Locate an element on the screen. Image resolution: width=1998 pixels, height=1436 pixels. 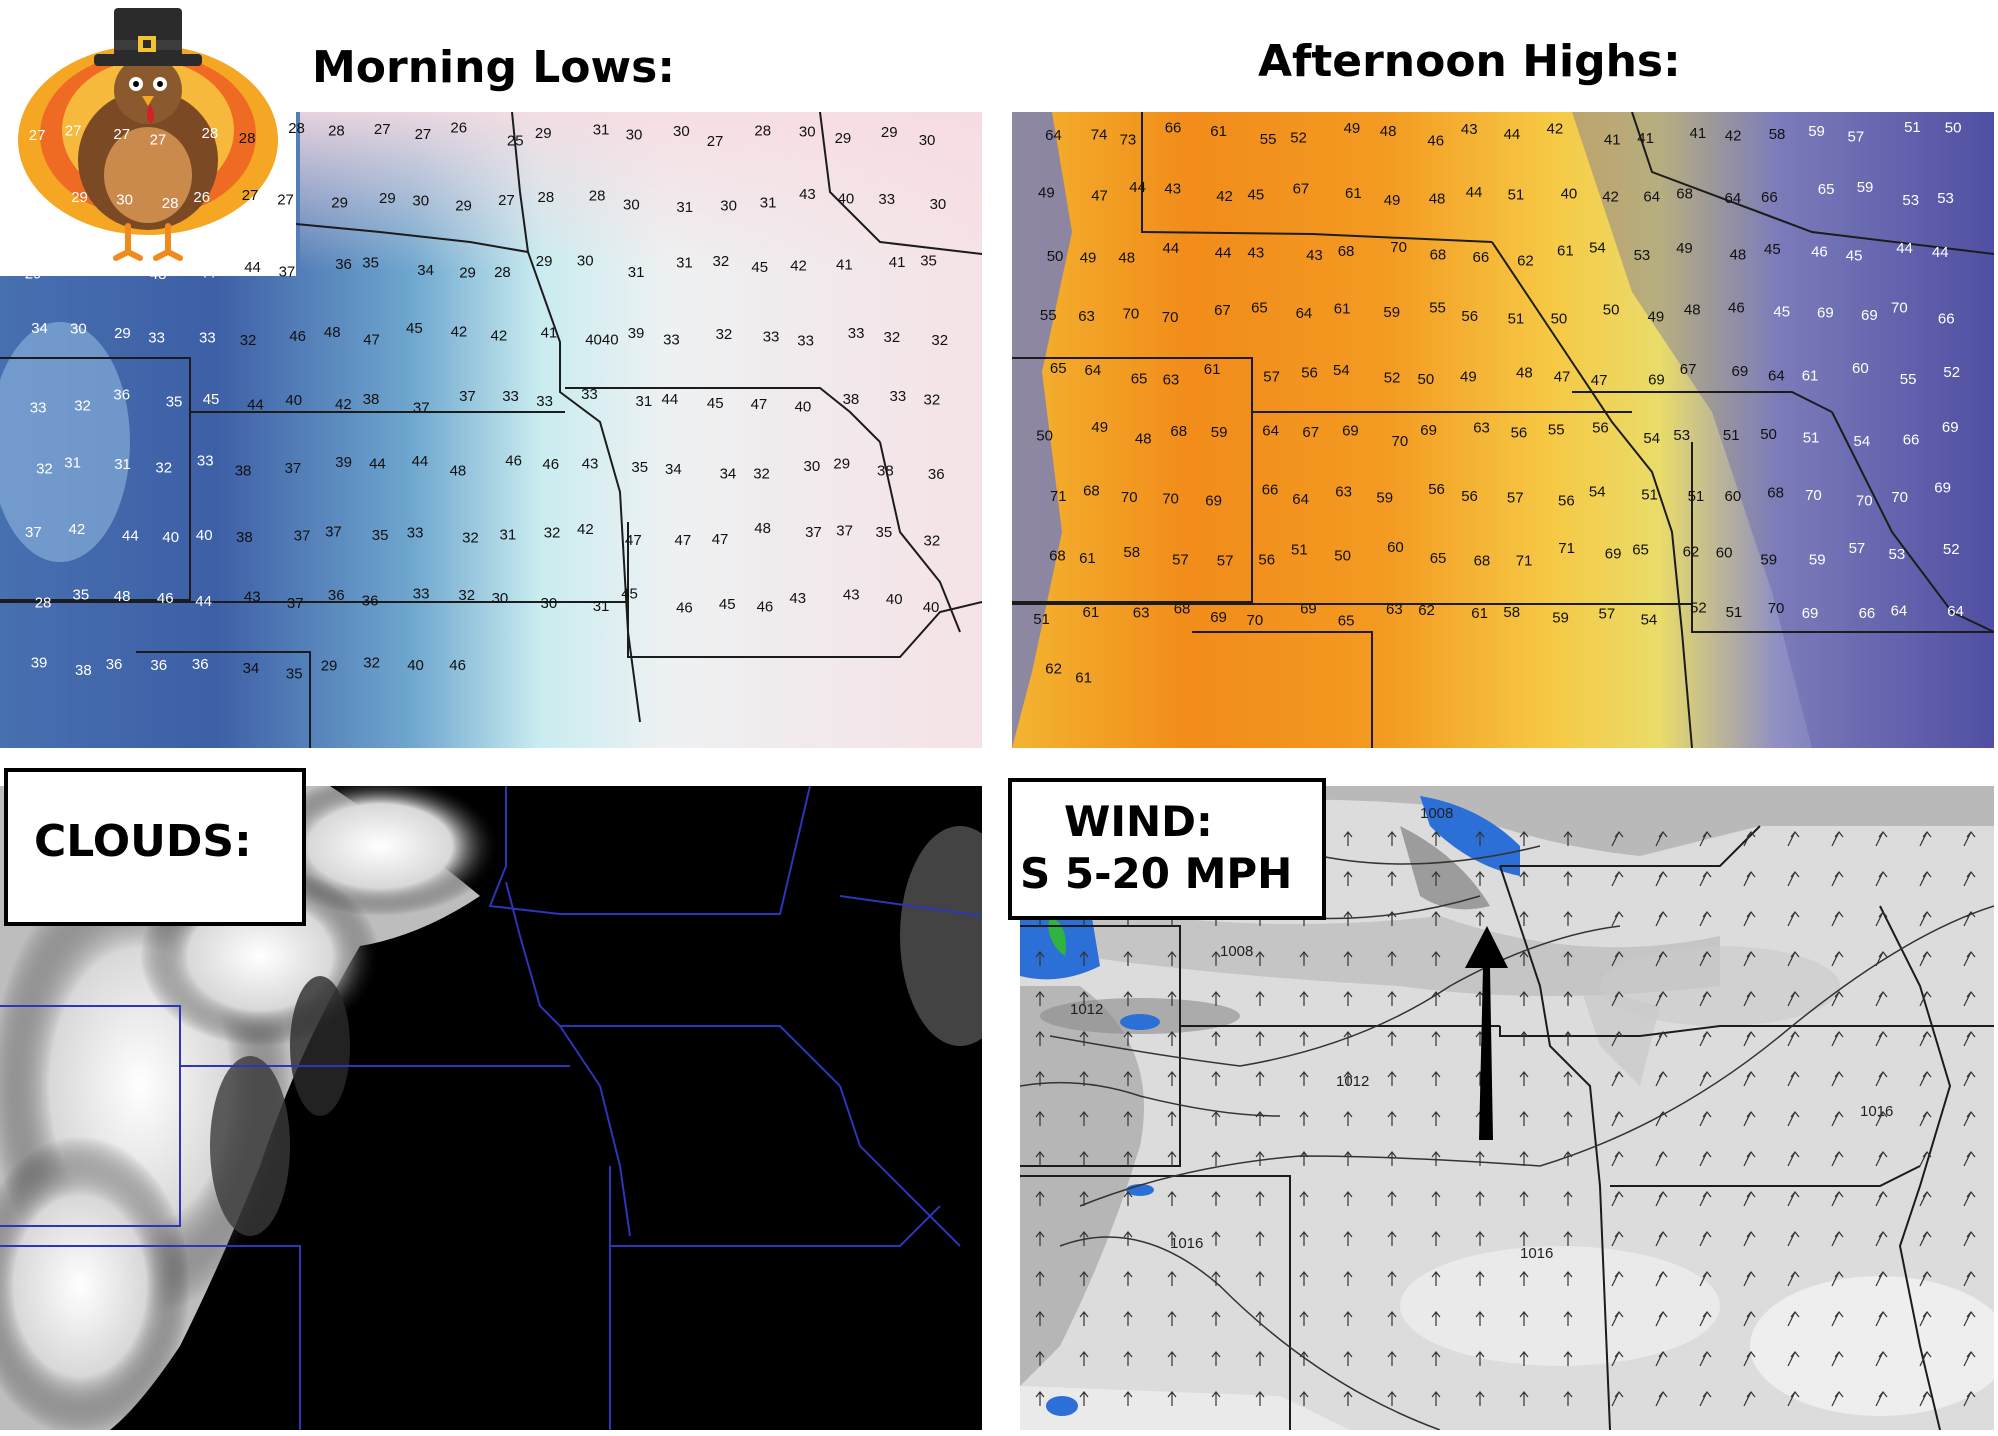
station-value: 30 is located at coordinates (585, 261).